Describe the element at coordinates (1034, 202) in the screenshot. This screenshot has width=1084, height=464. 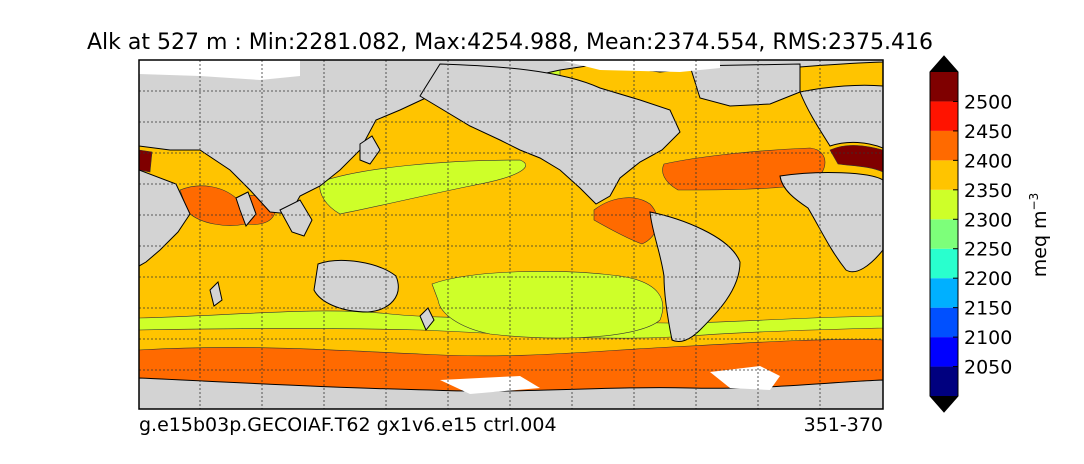
I see `colorbar-label-exp: −3` at that location.